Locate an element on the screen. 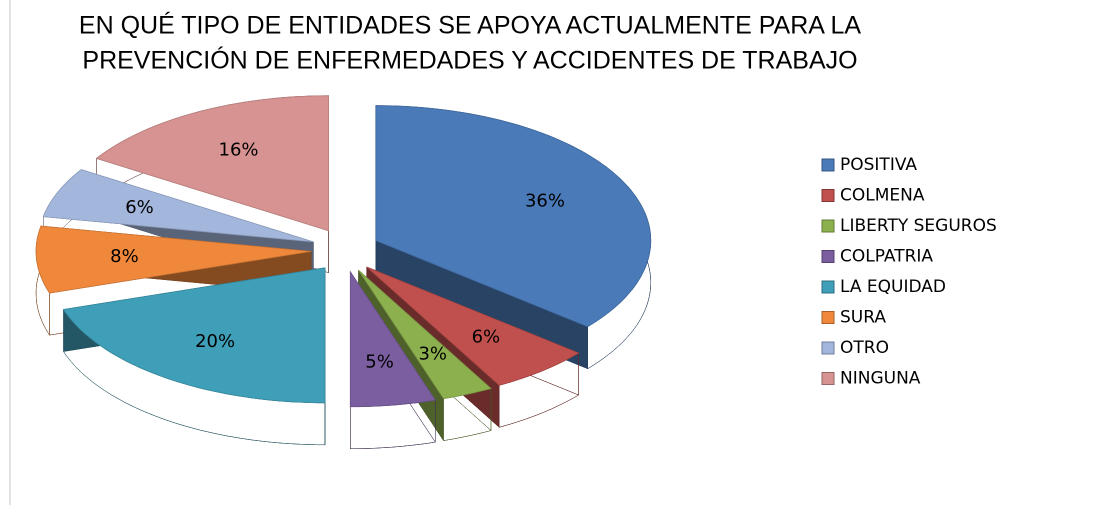 This screenshot has width=1107, height=505. legend-label: LIBERTY SEGUROS is located at coordinates (918, 226).